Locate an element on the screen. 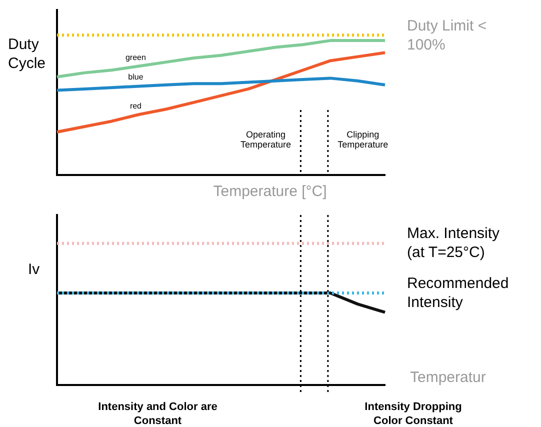 This screenshot has height=427, width=541. ref-line-label: Recommended Intensity is located at coordinates (458, 293).